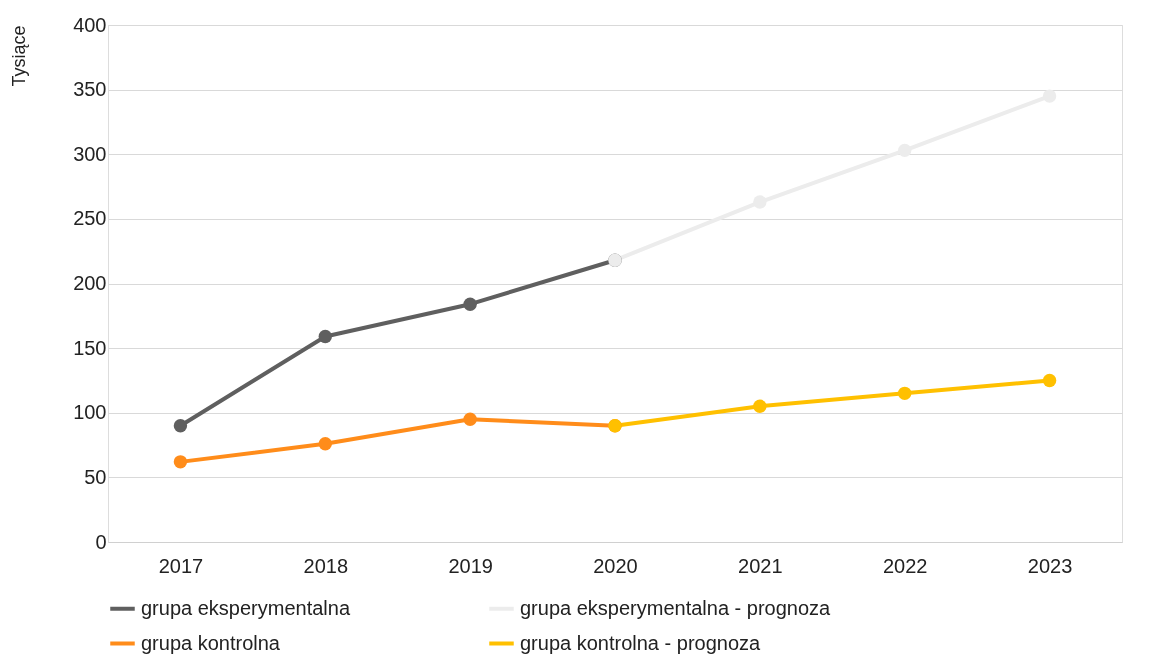 The height and width of the screenshot is (659, 1152). What do you see at coordinates (326, 565) in the screenshot?
I see `x-tick-label: 2018` at bounding box center [326, 565].